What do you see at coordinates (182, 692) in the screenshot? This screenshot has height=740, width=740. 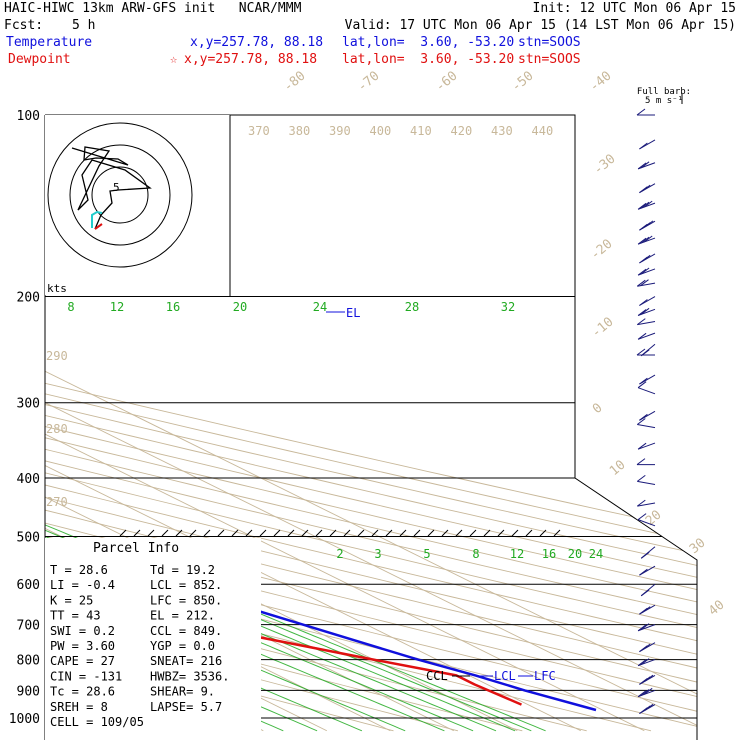 I see `parcel-info-right: SHEAR= 9.` at bounding box center [182, 692].